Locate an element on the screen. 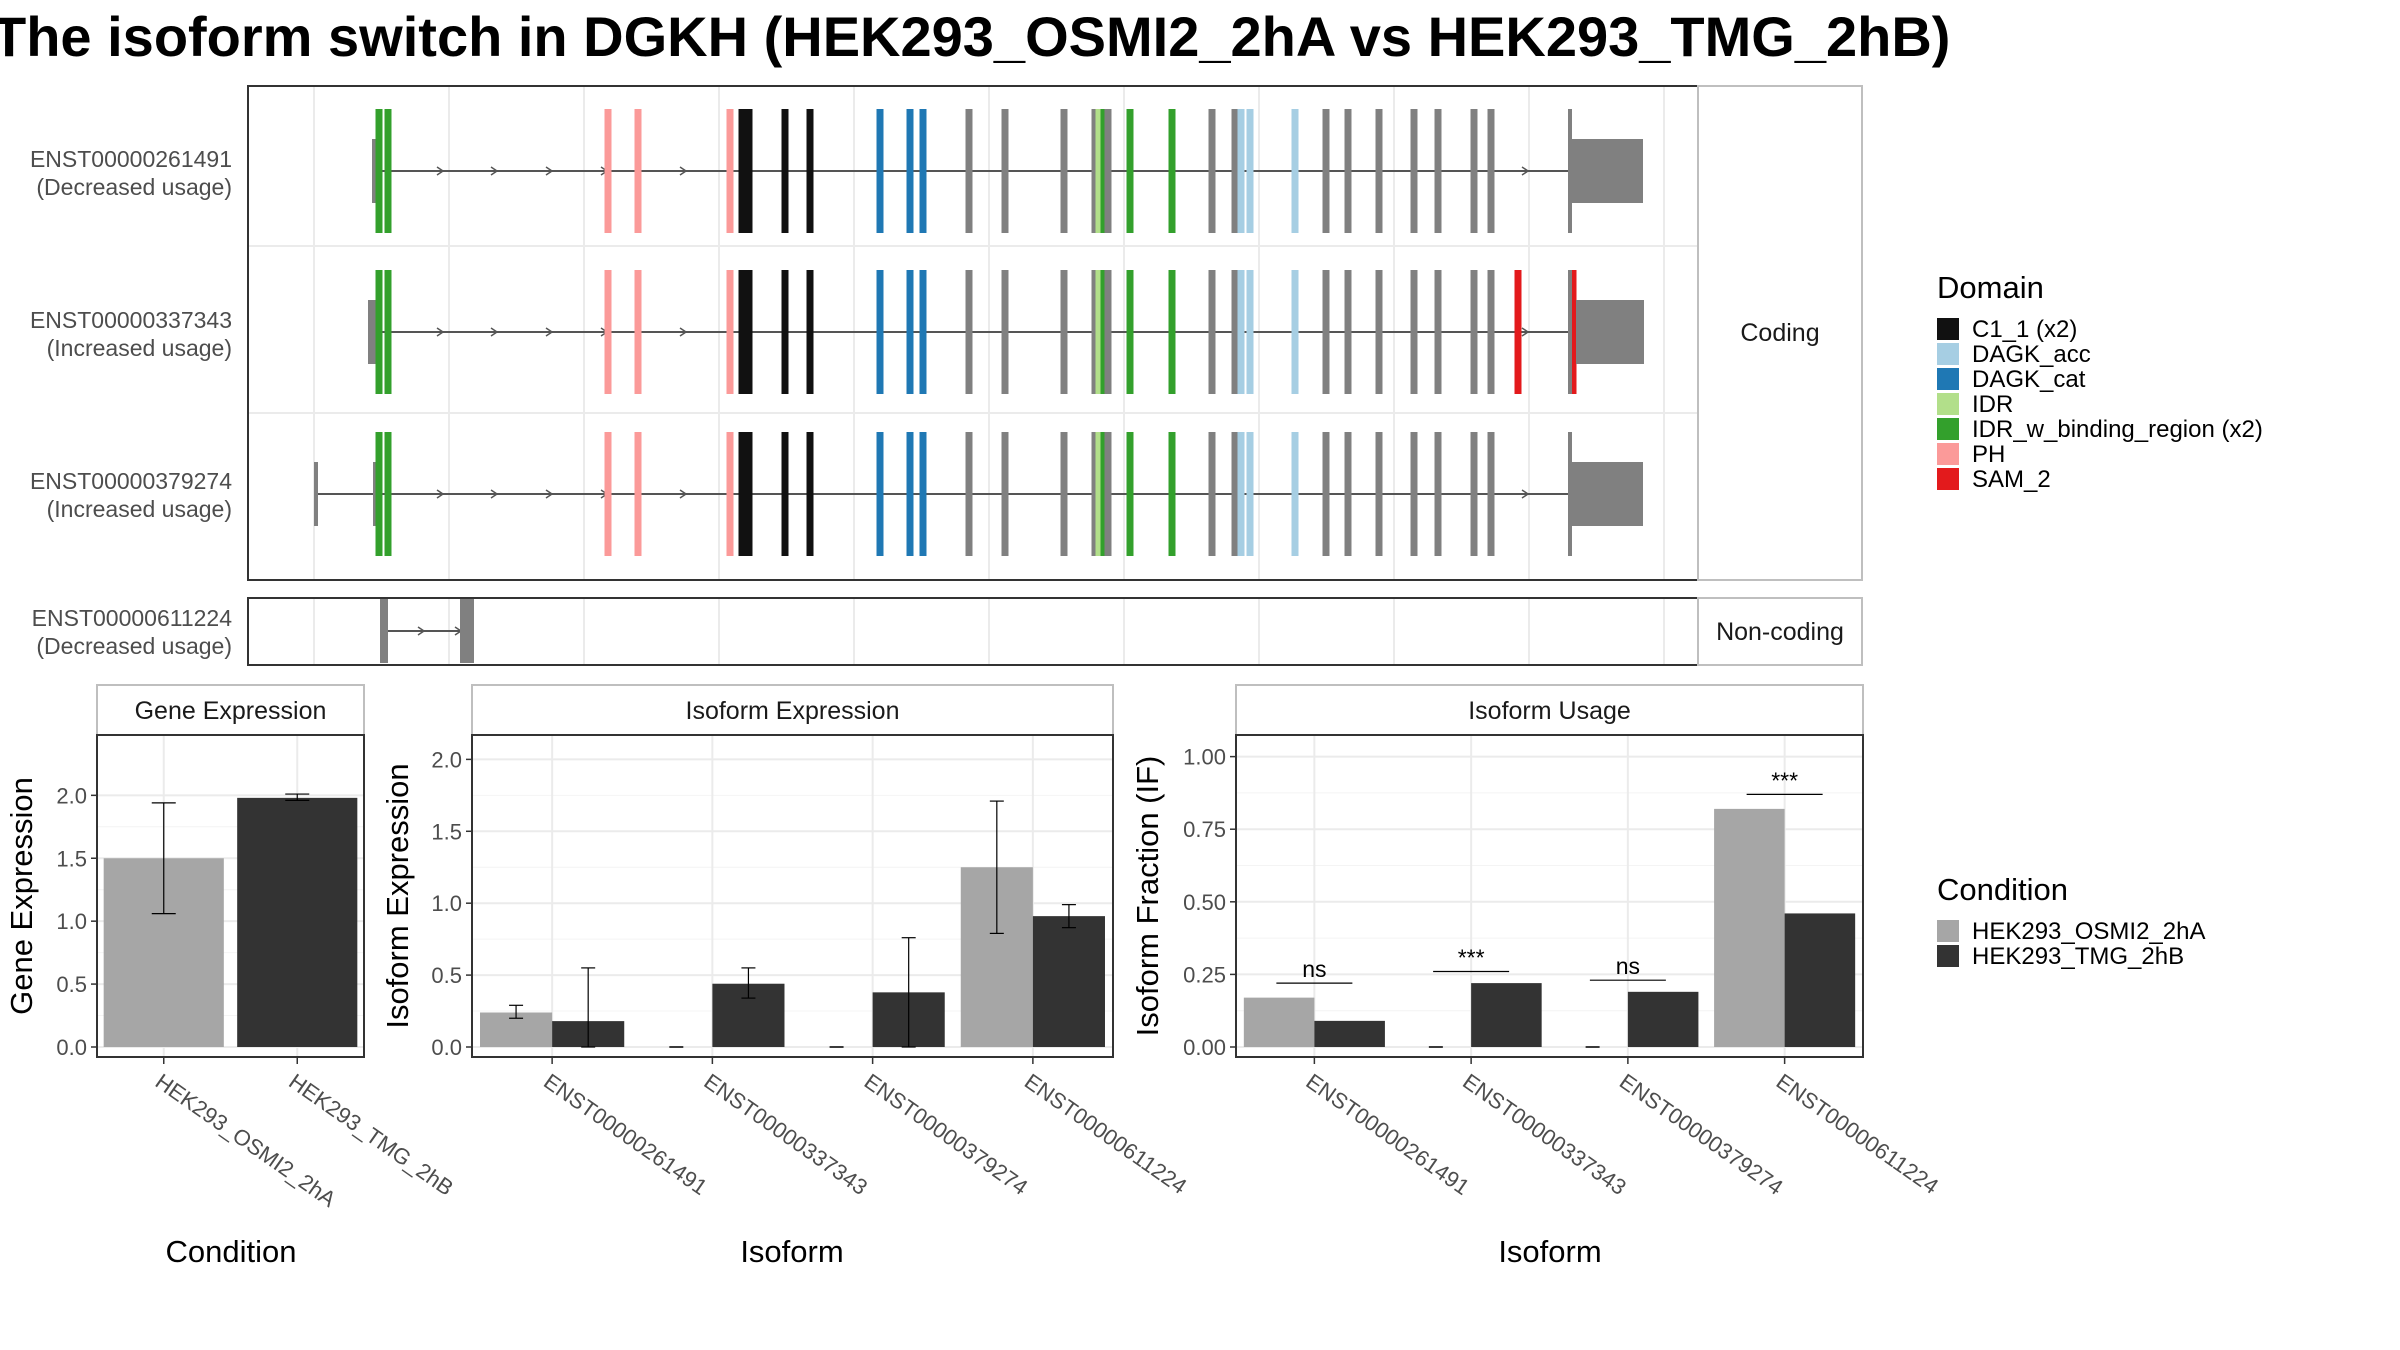 This screenshot has height=1350, width=2400. noncoding-strip is located at coordinates (1780, 631).